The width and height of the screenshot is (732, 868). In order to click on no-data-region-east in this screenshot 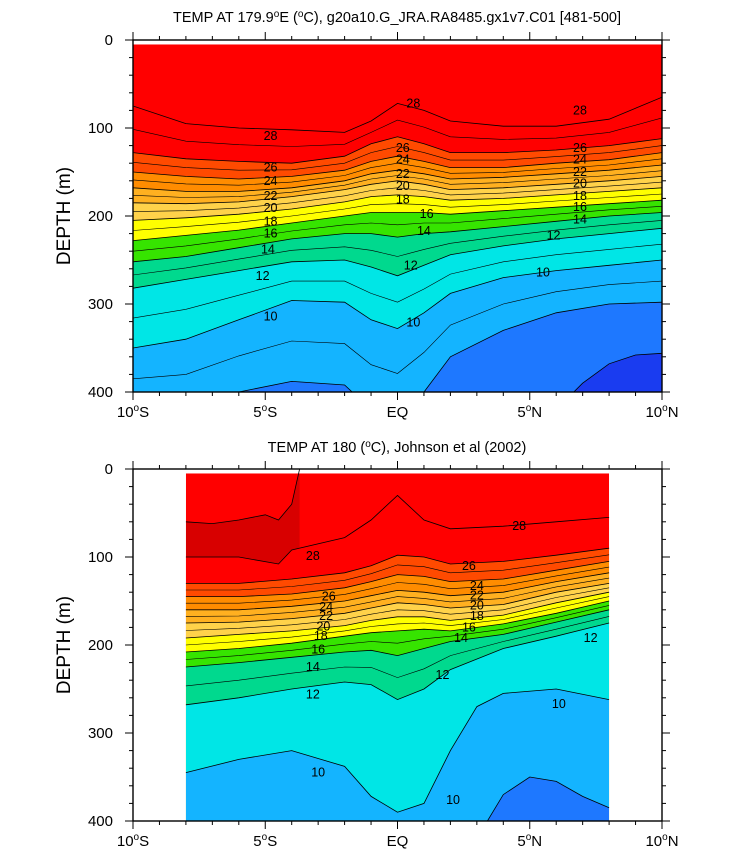, I will do `click(635, 645)`.